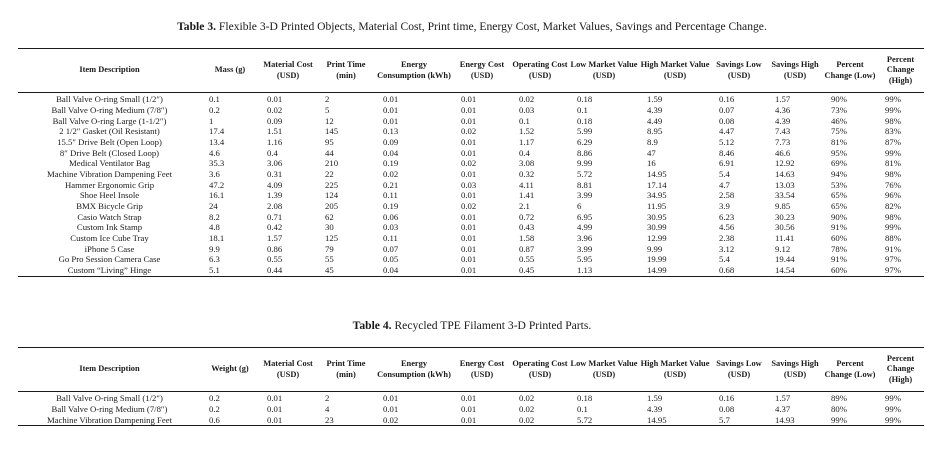  Describe the element at coordinates (585, 184) in the screenshot. I see `table-cell: 8.81` at that location.